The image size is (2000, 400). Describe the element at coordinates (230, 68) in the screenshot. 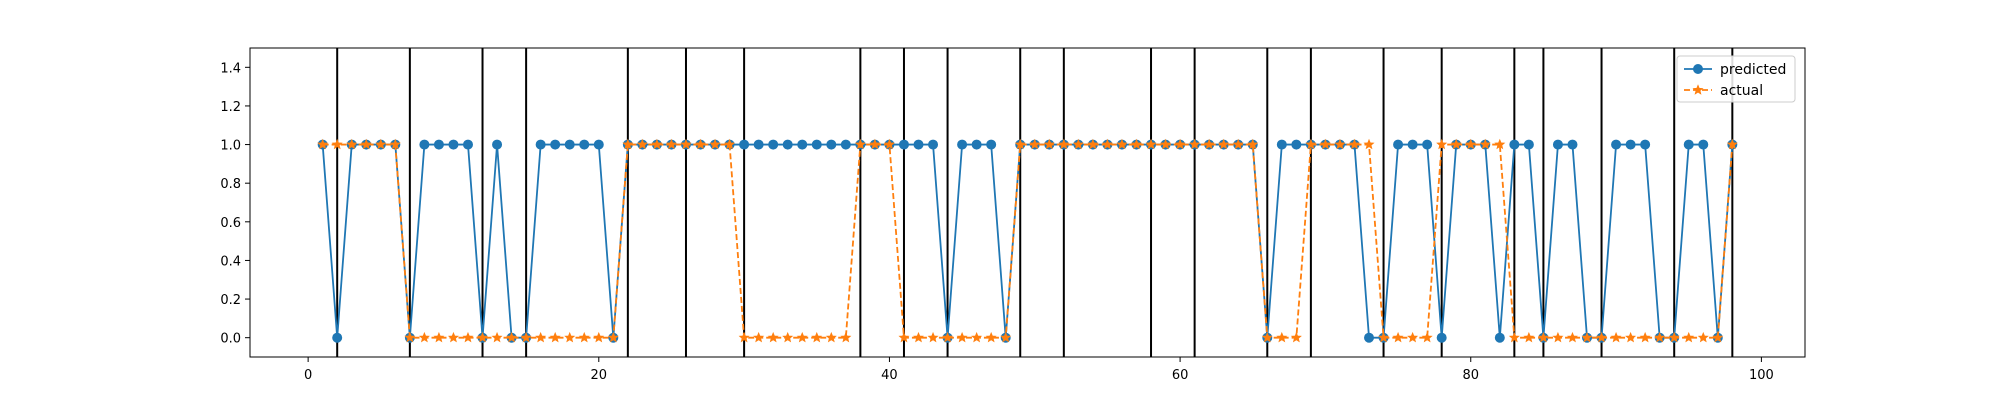

I see `y-tick-label: 1.4` at that location.